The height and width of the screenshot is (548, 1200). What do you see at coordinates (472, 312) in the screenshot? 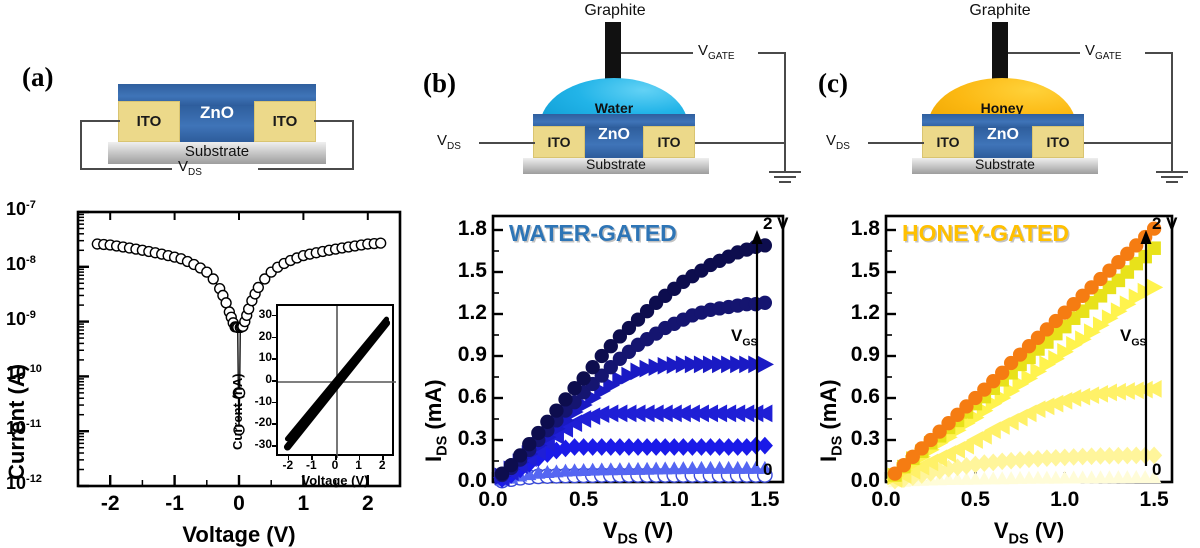
I see `plot-b-ytick-4: 1.2` at bounding box center [472, 312].